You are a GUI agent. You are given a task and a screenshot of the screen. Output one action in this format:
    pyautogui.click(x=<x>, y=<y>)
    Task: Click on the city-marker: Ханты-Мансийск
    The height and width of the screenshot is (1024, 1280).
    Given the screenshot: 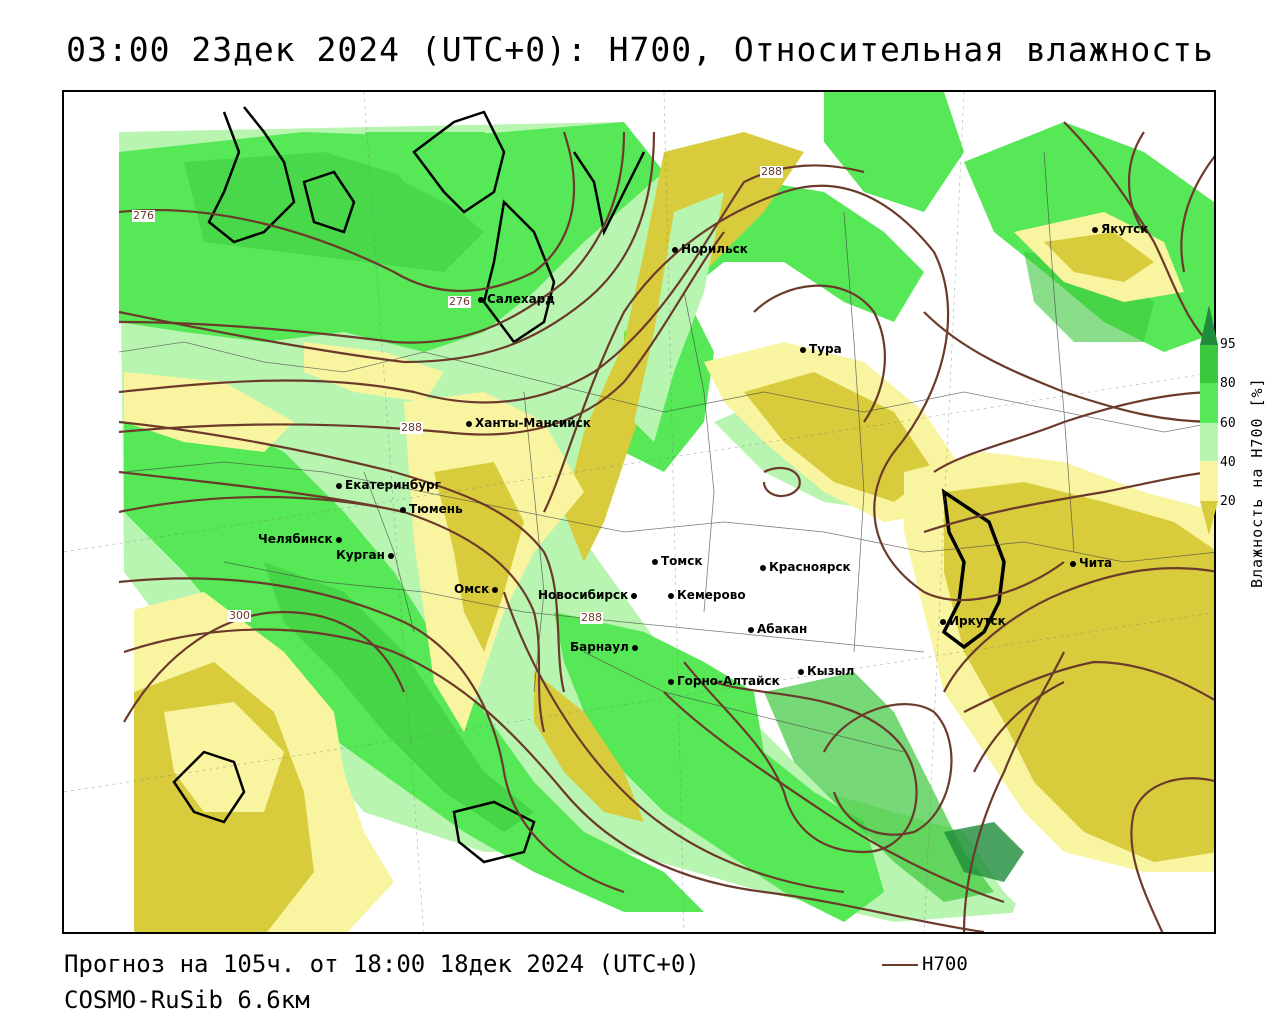 What is the action you would take?
    pyautogui.click(x=528, y=423)
    